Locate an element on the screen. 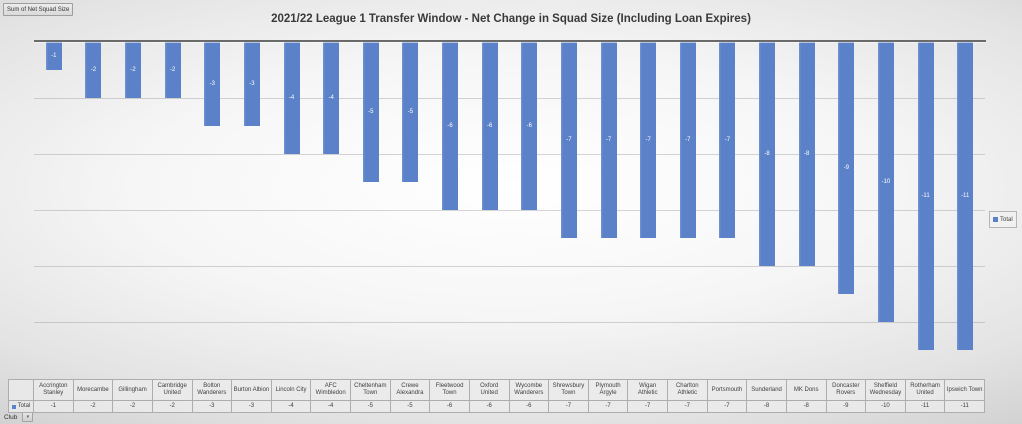  club-column-header: Portsmouth is located at coordinates (727, 390).